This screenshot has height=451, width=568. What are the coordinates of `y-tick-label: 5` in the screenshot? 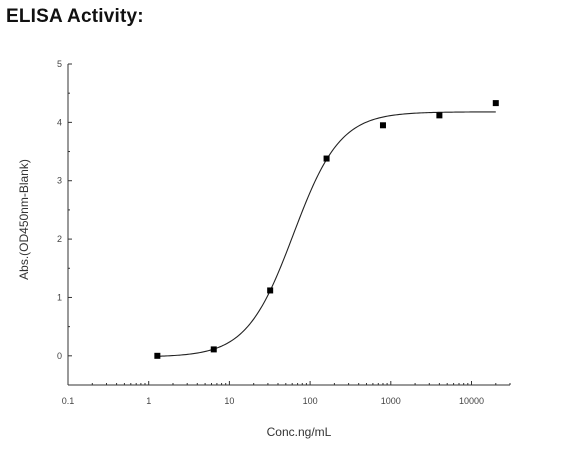 It's located at (59, 64).